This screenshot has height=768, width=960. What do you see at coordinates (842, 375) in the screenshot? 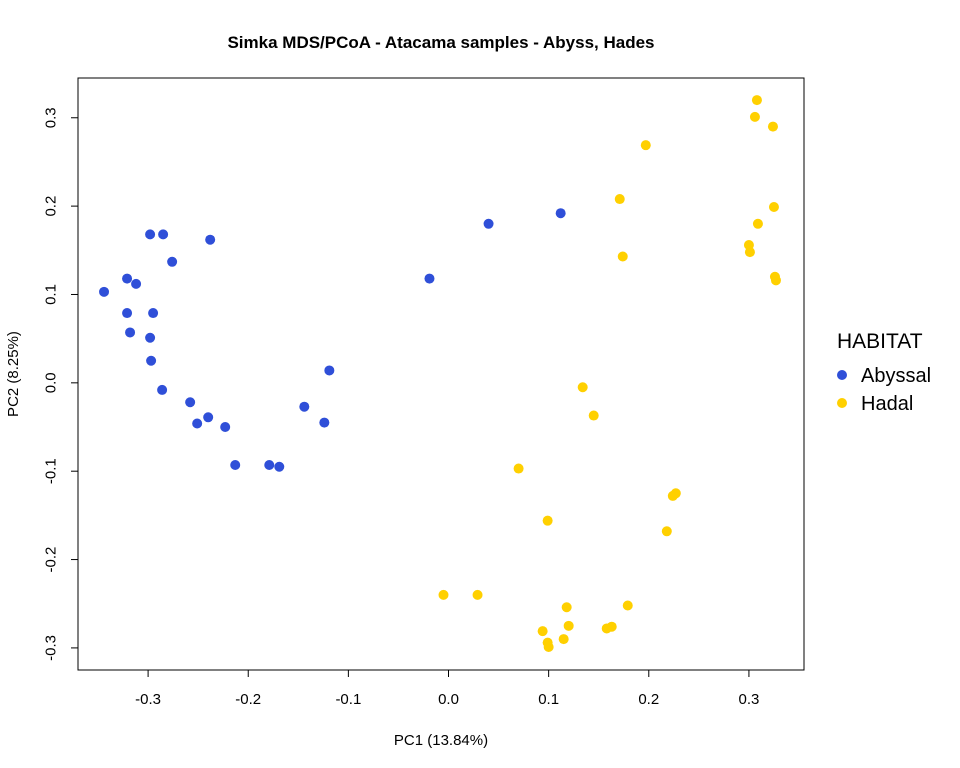
I see `abyssal-legend-marker` at bounding box center [842, 375].